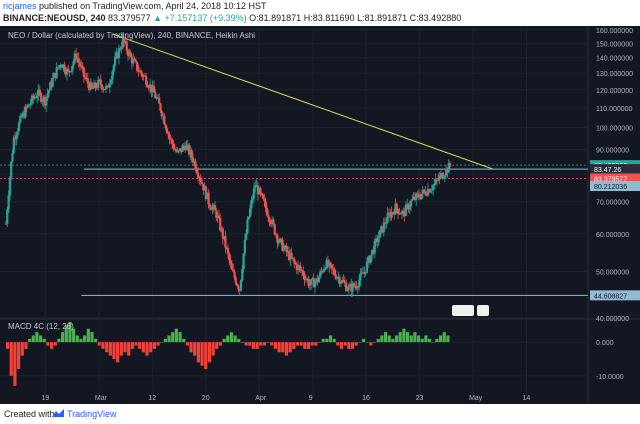 This screenshot has height=424, width=640. What do you see at coordinates (20, 6) in the screenshot?
I see `author-link: ricjames` at bounding box center [20, 6].